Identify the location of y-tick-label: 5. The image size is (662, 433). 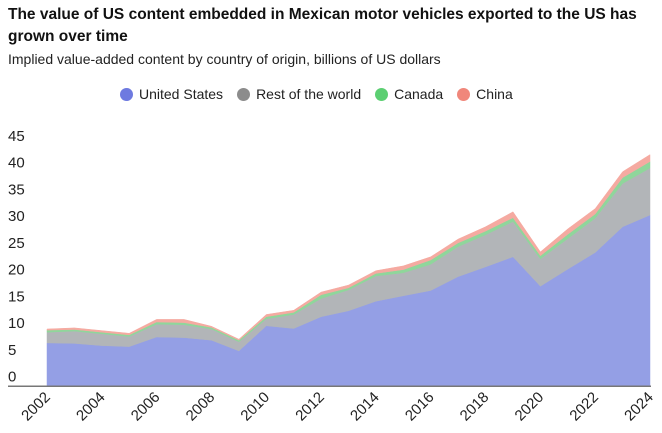
(12, 350).